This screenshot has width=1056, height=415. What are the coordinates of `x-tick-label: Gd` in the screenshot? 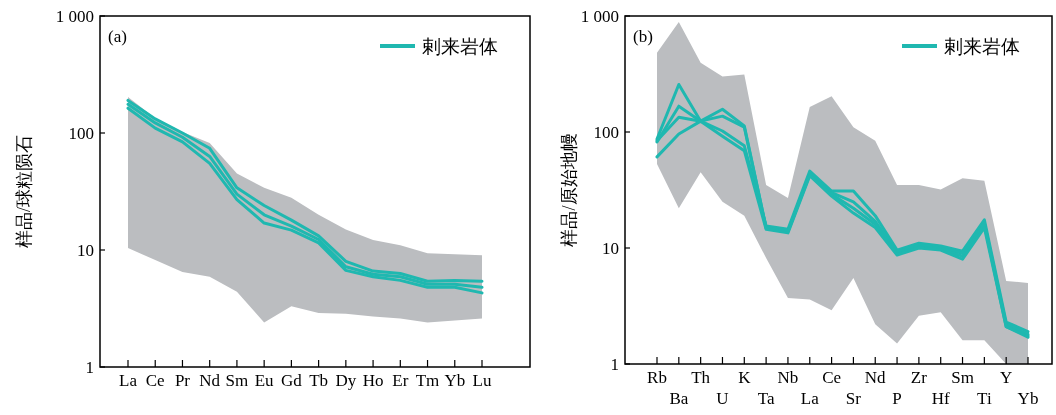 It's located at (291, 380).